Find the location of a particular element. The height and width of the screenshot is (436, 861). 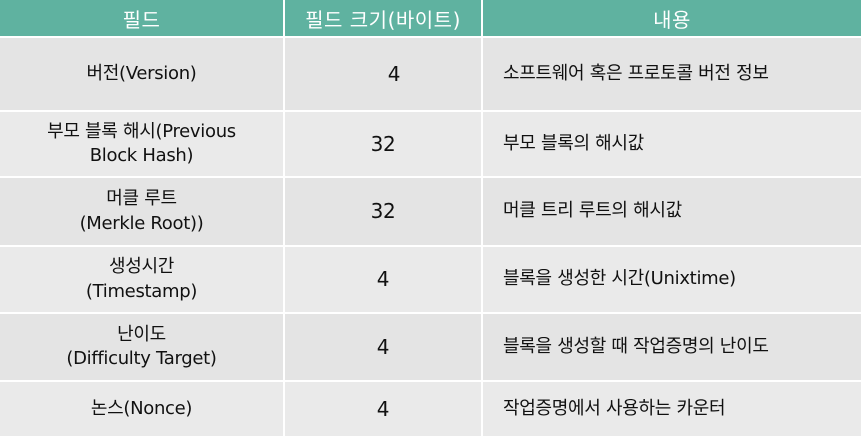

field-cell: 논스(Nonce) is located at coordinates (142, 408).